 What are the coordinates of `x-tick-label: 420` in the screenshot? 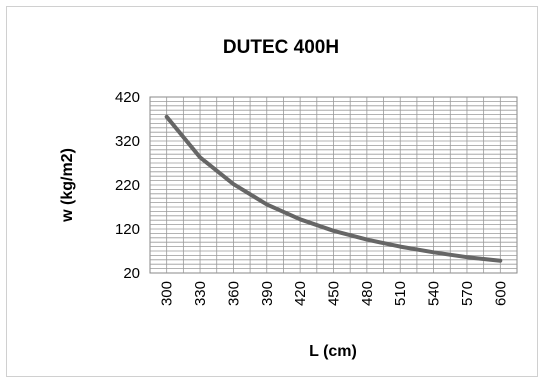 It's located at (300, 293).